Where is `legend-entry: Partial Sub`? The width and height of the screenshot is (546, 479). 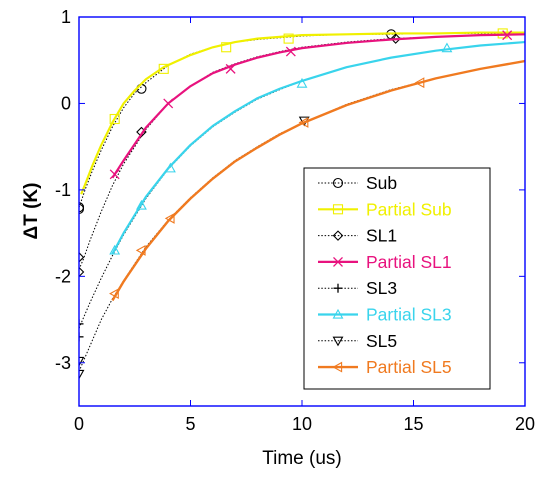
legend-entry: Partial Sub is located at coordinates (385, 209).